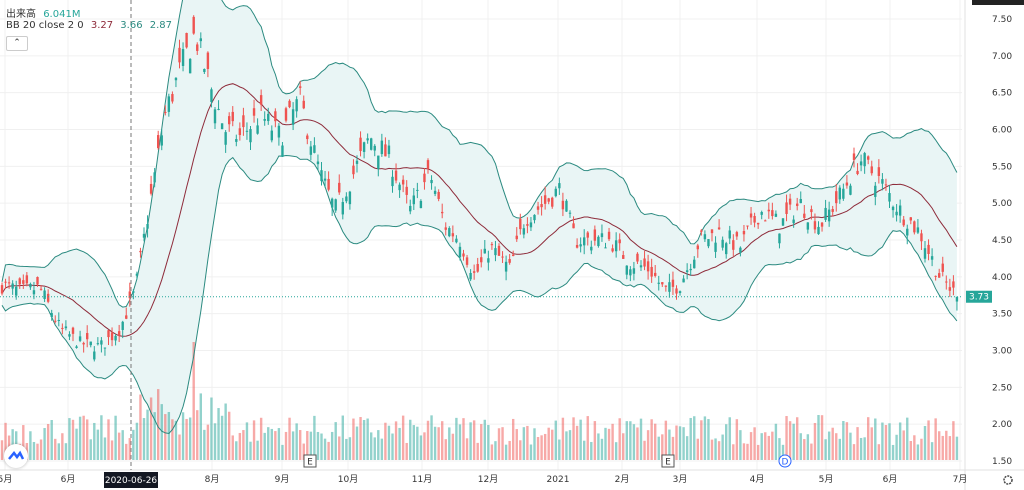  I want to click on x-tick-label: 4月, so click(757, 479).